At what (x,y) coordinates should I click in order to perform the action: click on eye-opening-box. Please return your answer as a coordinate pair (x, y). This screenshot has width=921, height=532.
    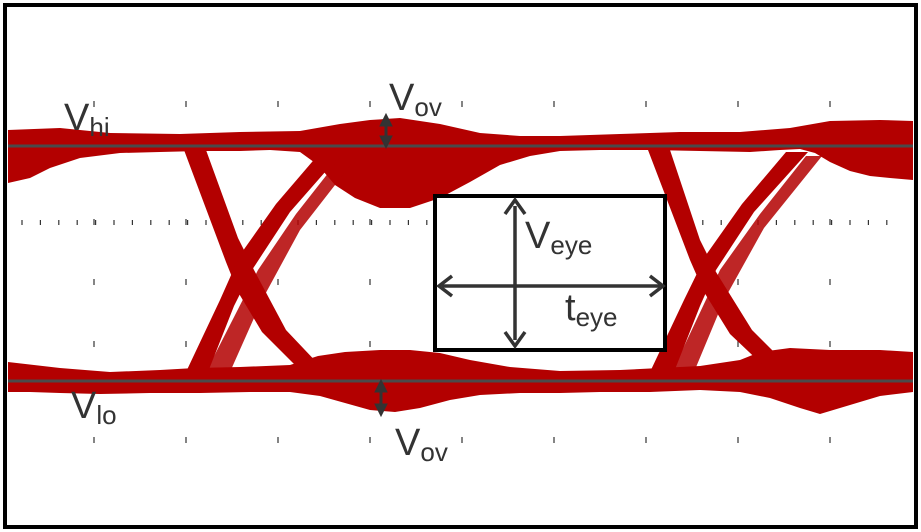
    Looking at the image, I should click on (550, 273).